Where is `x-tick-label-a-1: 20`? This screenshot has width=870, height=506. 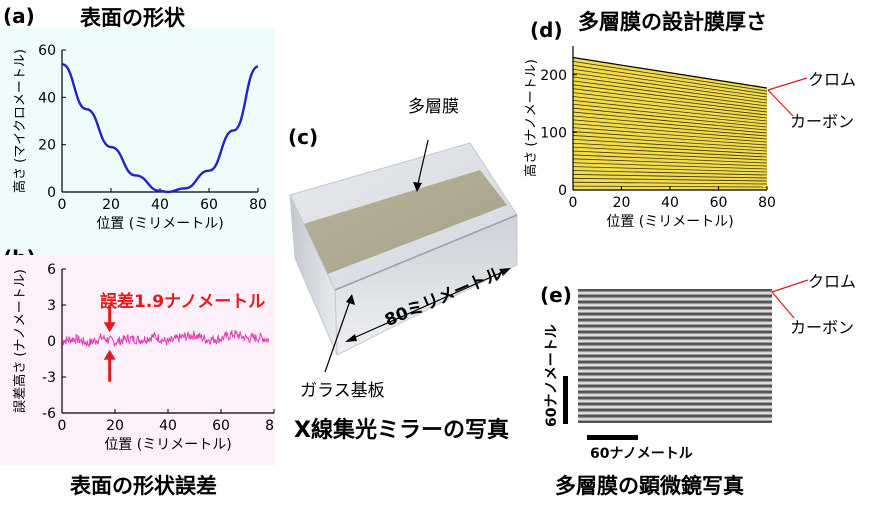 x-tick-label-a-1: 20 is located at coordinates (111, 205).